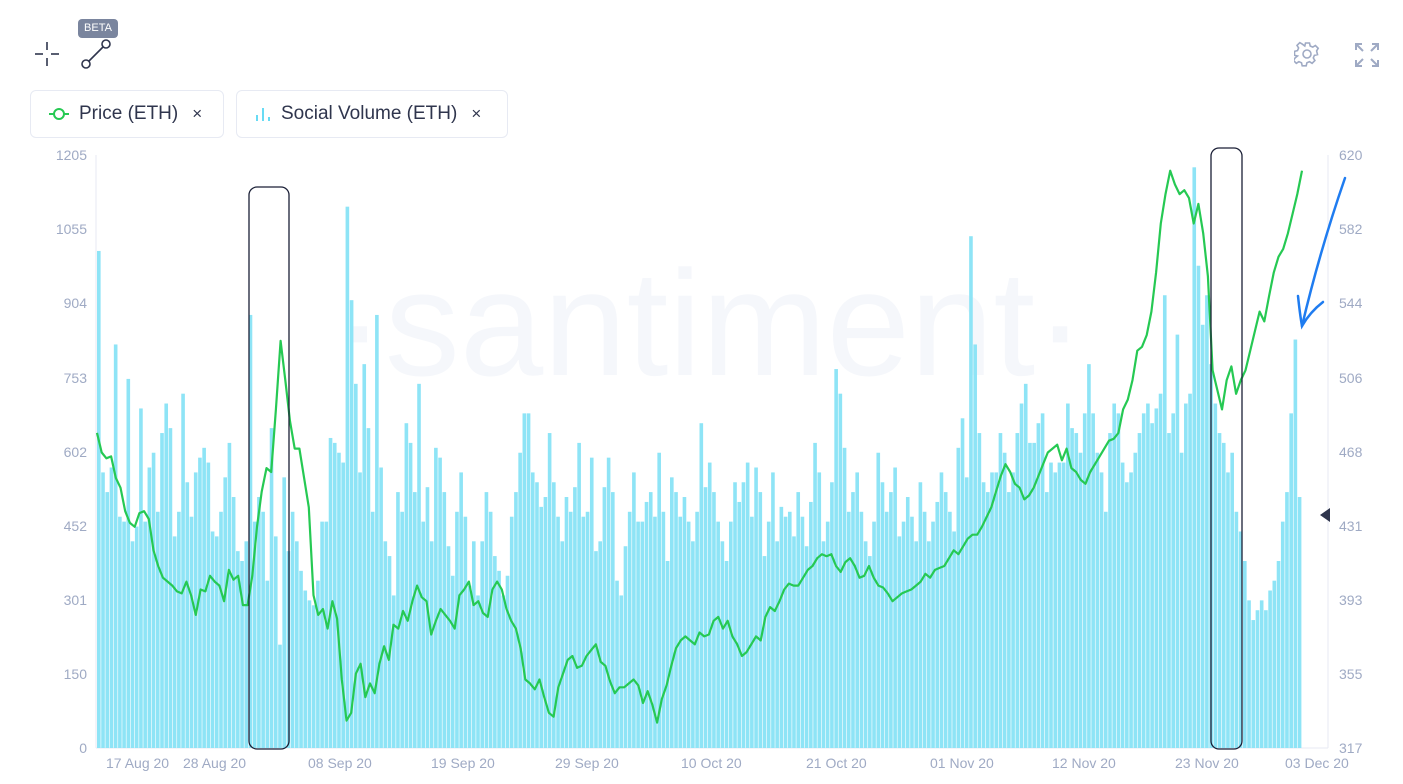  What do you see at coordinates (1351, 674) in the screenshot?
I see `y-right-tick: 355` at bounding box center [1351, 674].